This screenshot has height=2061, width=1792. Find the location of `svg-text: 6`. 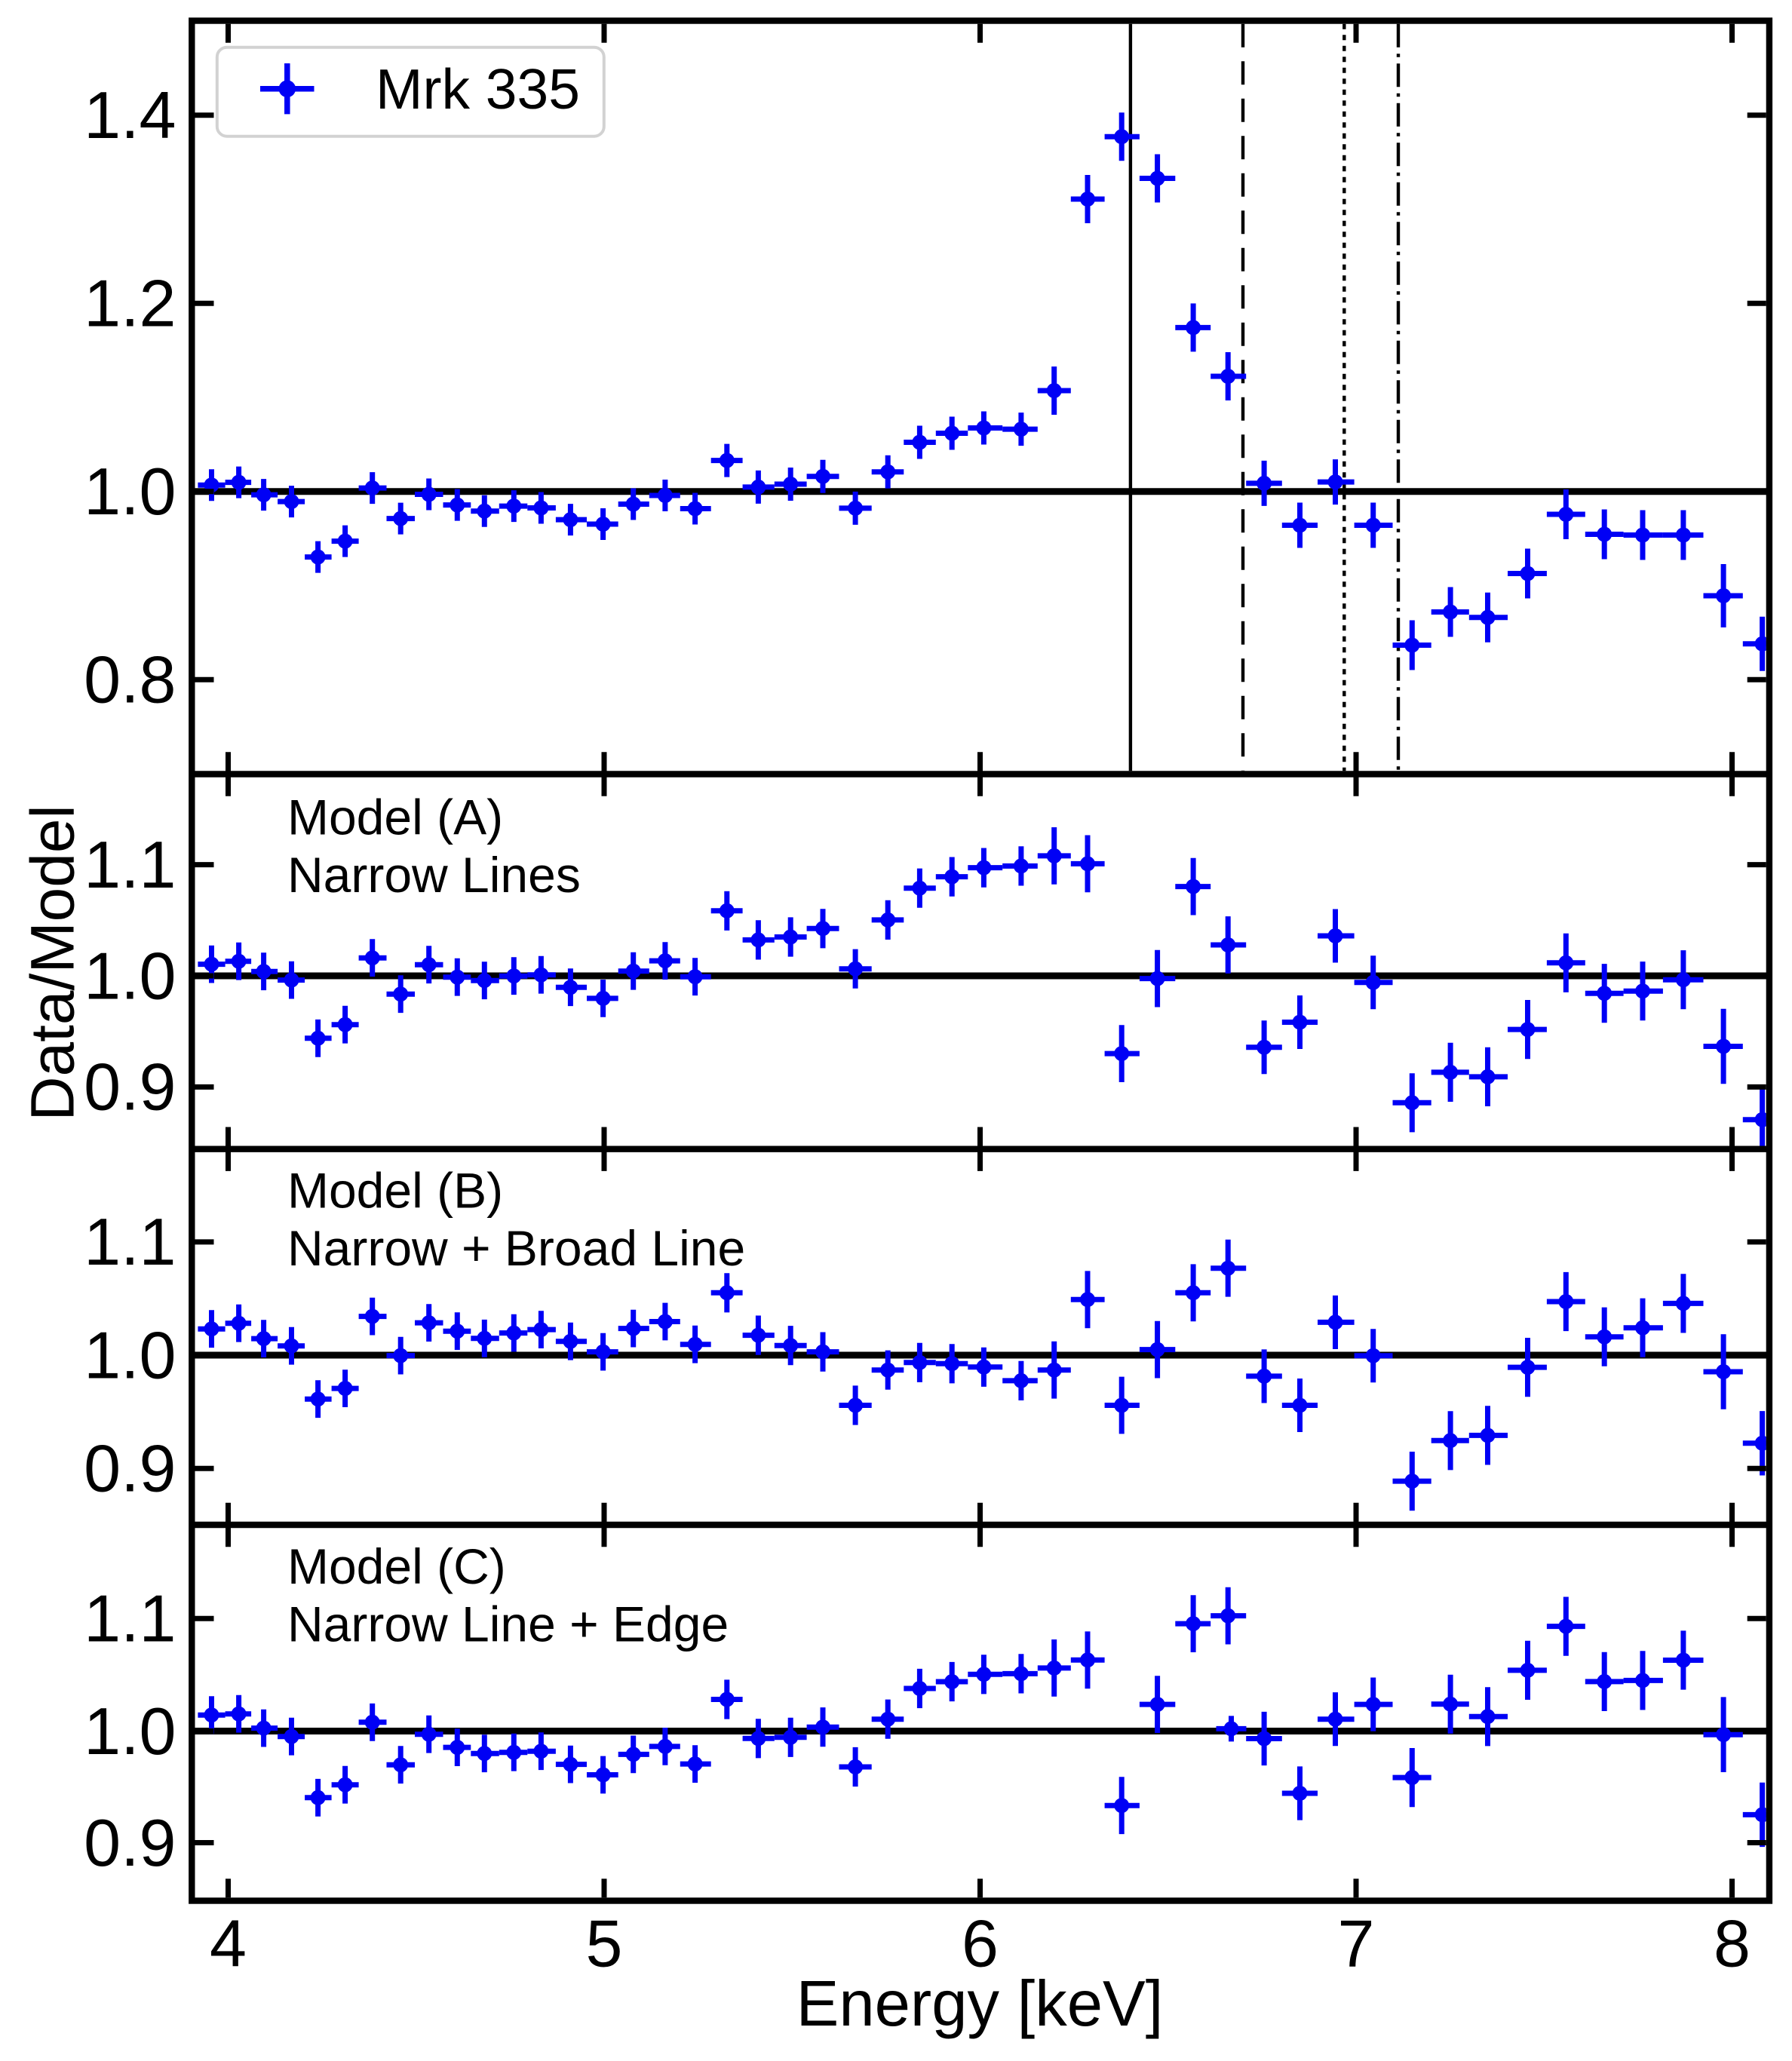

svg-text: 6 is located at coordinates (981, 1943).